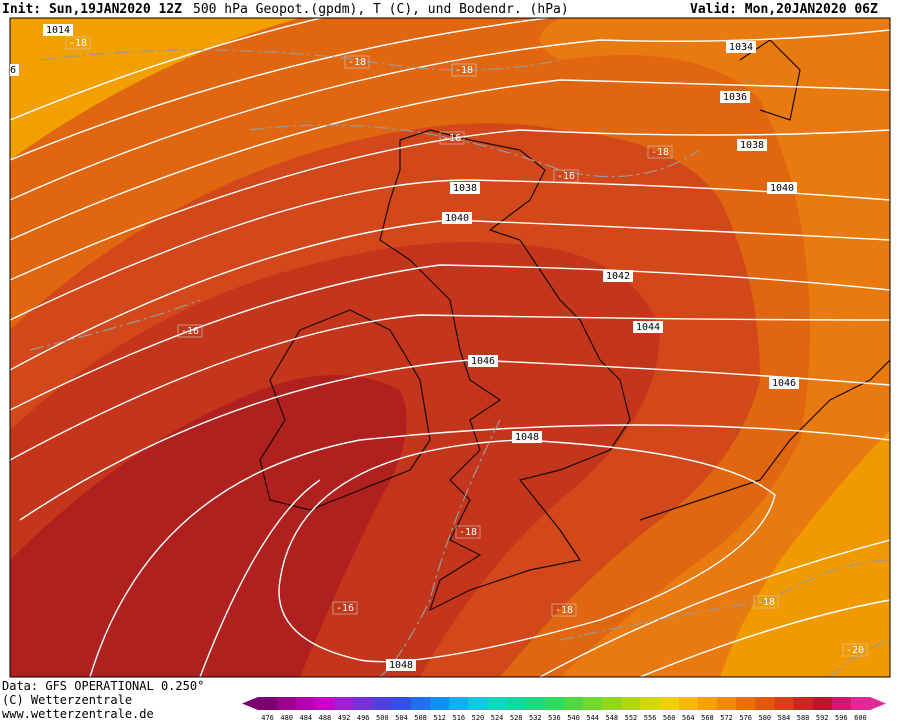 This screenshot has height=723, width=900. Describe the element at coordinates (483, 361) in the screenshot. I see `isobar-label: 1046` at that location.